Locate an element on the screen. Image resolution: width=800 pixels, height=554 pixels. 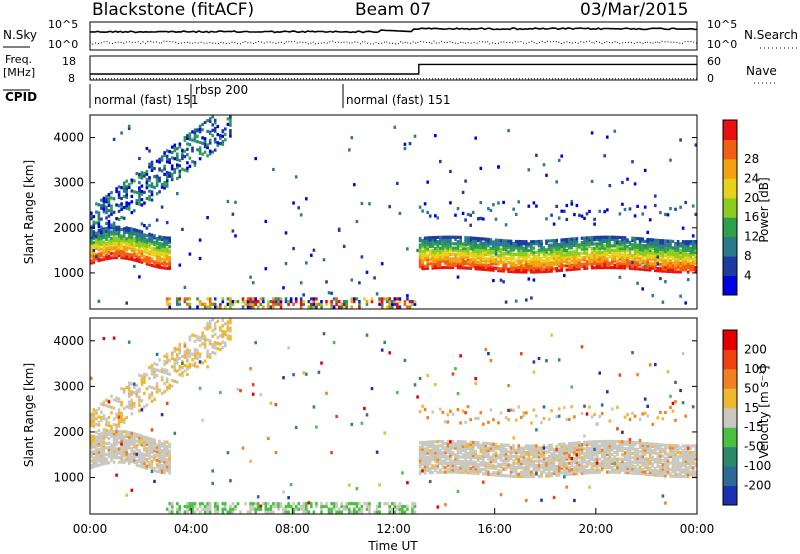
cell-2093 is located at coordinates (602, 450).